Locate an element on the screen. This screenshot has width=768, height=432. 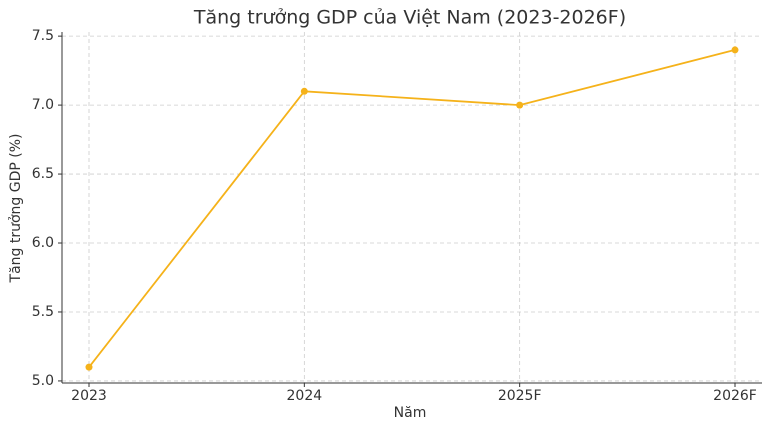
x-tick-label: 2024 is located at coordinates (305, 396).